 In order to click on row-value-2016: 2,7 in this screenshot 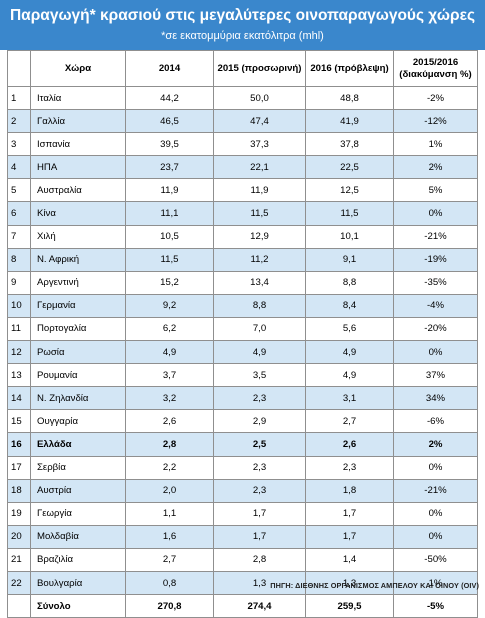, I will do `click(349, 421)`.